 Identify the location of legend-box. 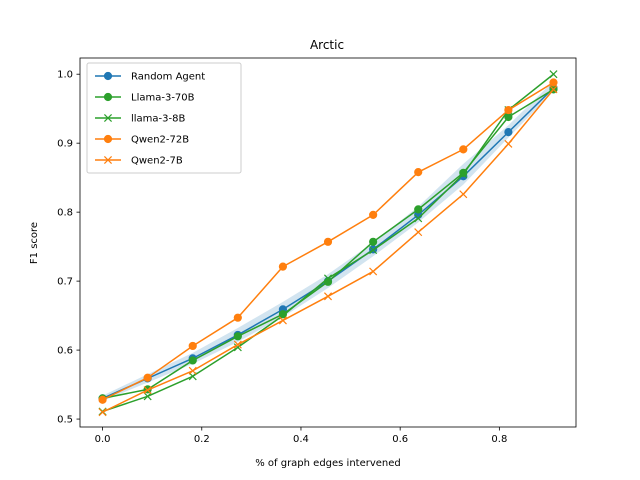
(164, 118).